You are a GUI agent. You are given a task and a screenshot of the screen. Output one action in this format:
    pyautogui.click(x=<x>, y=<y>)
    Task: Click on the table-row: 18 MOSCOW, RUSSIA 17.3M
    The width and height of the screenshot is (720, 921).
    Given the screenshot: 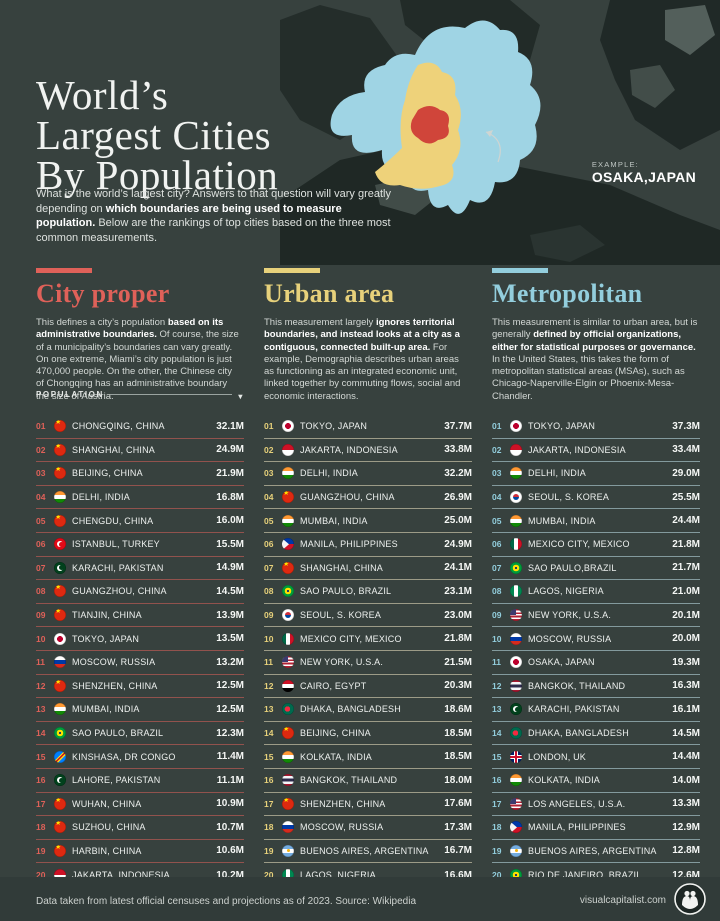 What is the action you would take?
    pyautogui.click(x=368, y=828)
    